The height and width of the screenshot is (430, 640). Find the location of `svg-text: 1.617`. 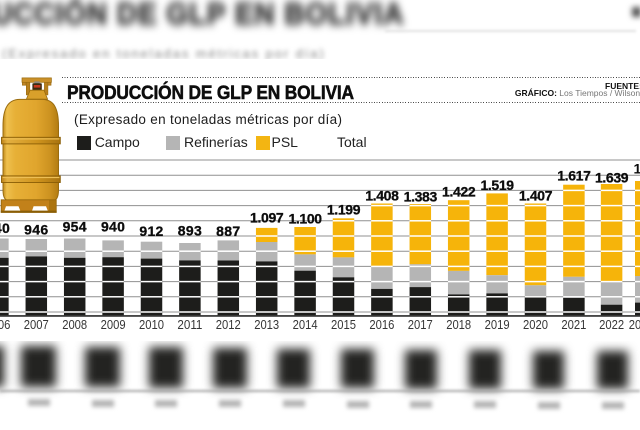

svg-text: 1.617 is located at coordinates (574, 176).